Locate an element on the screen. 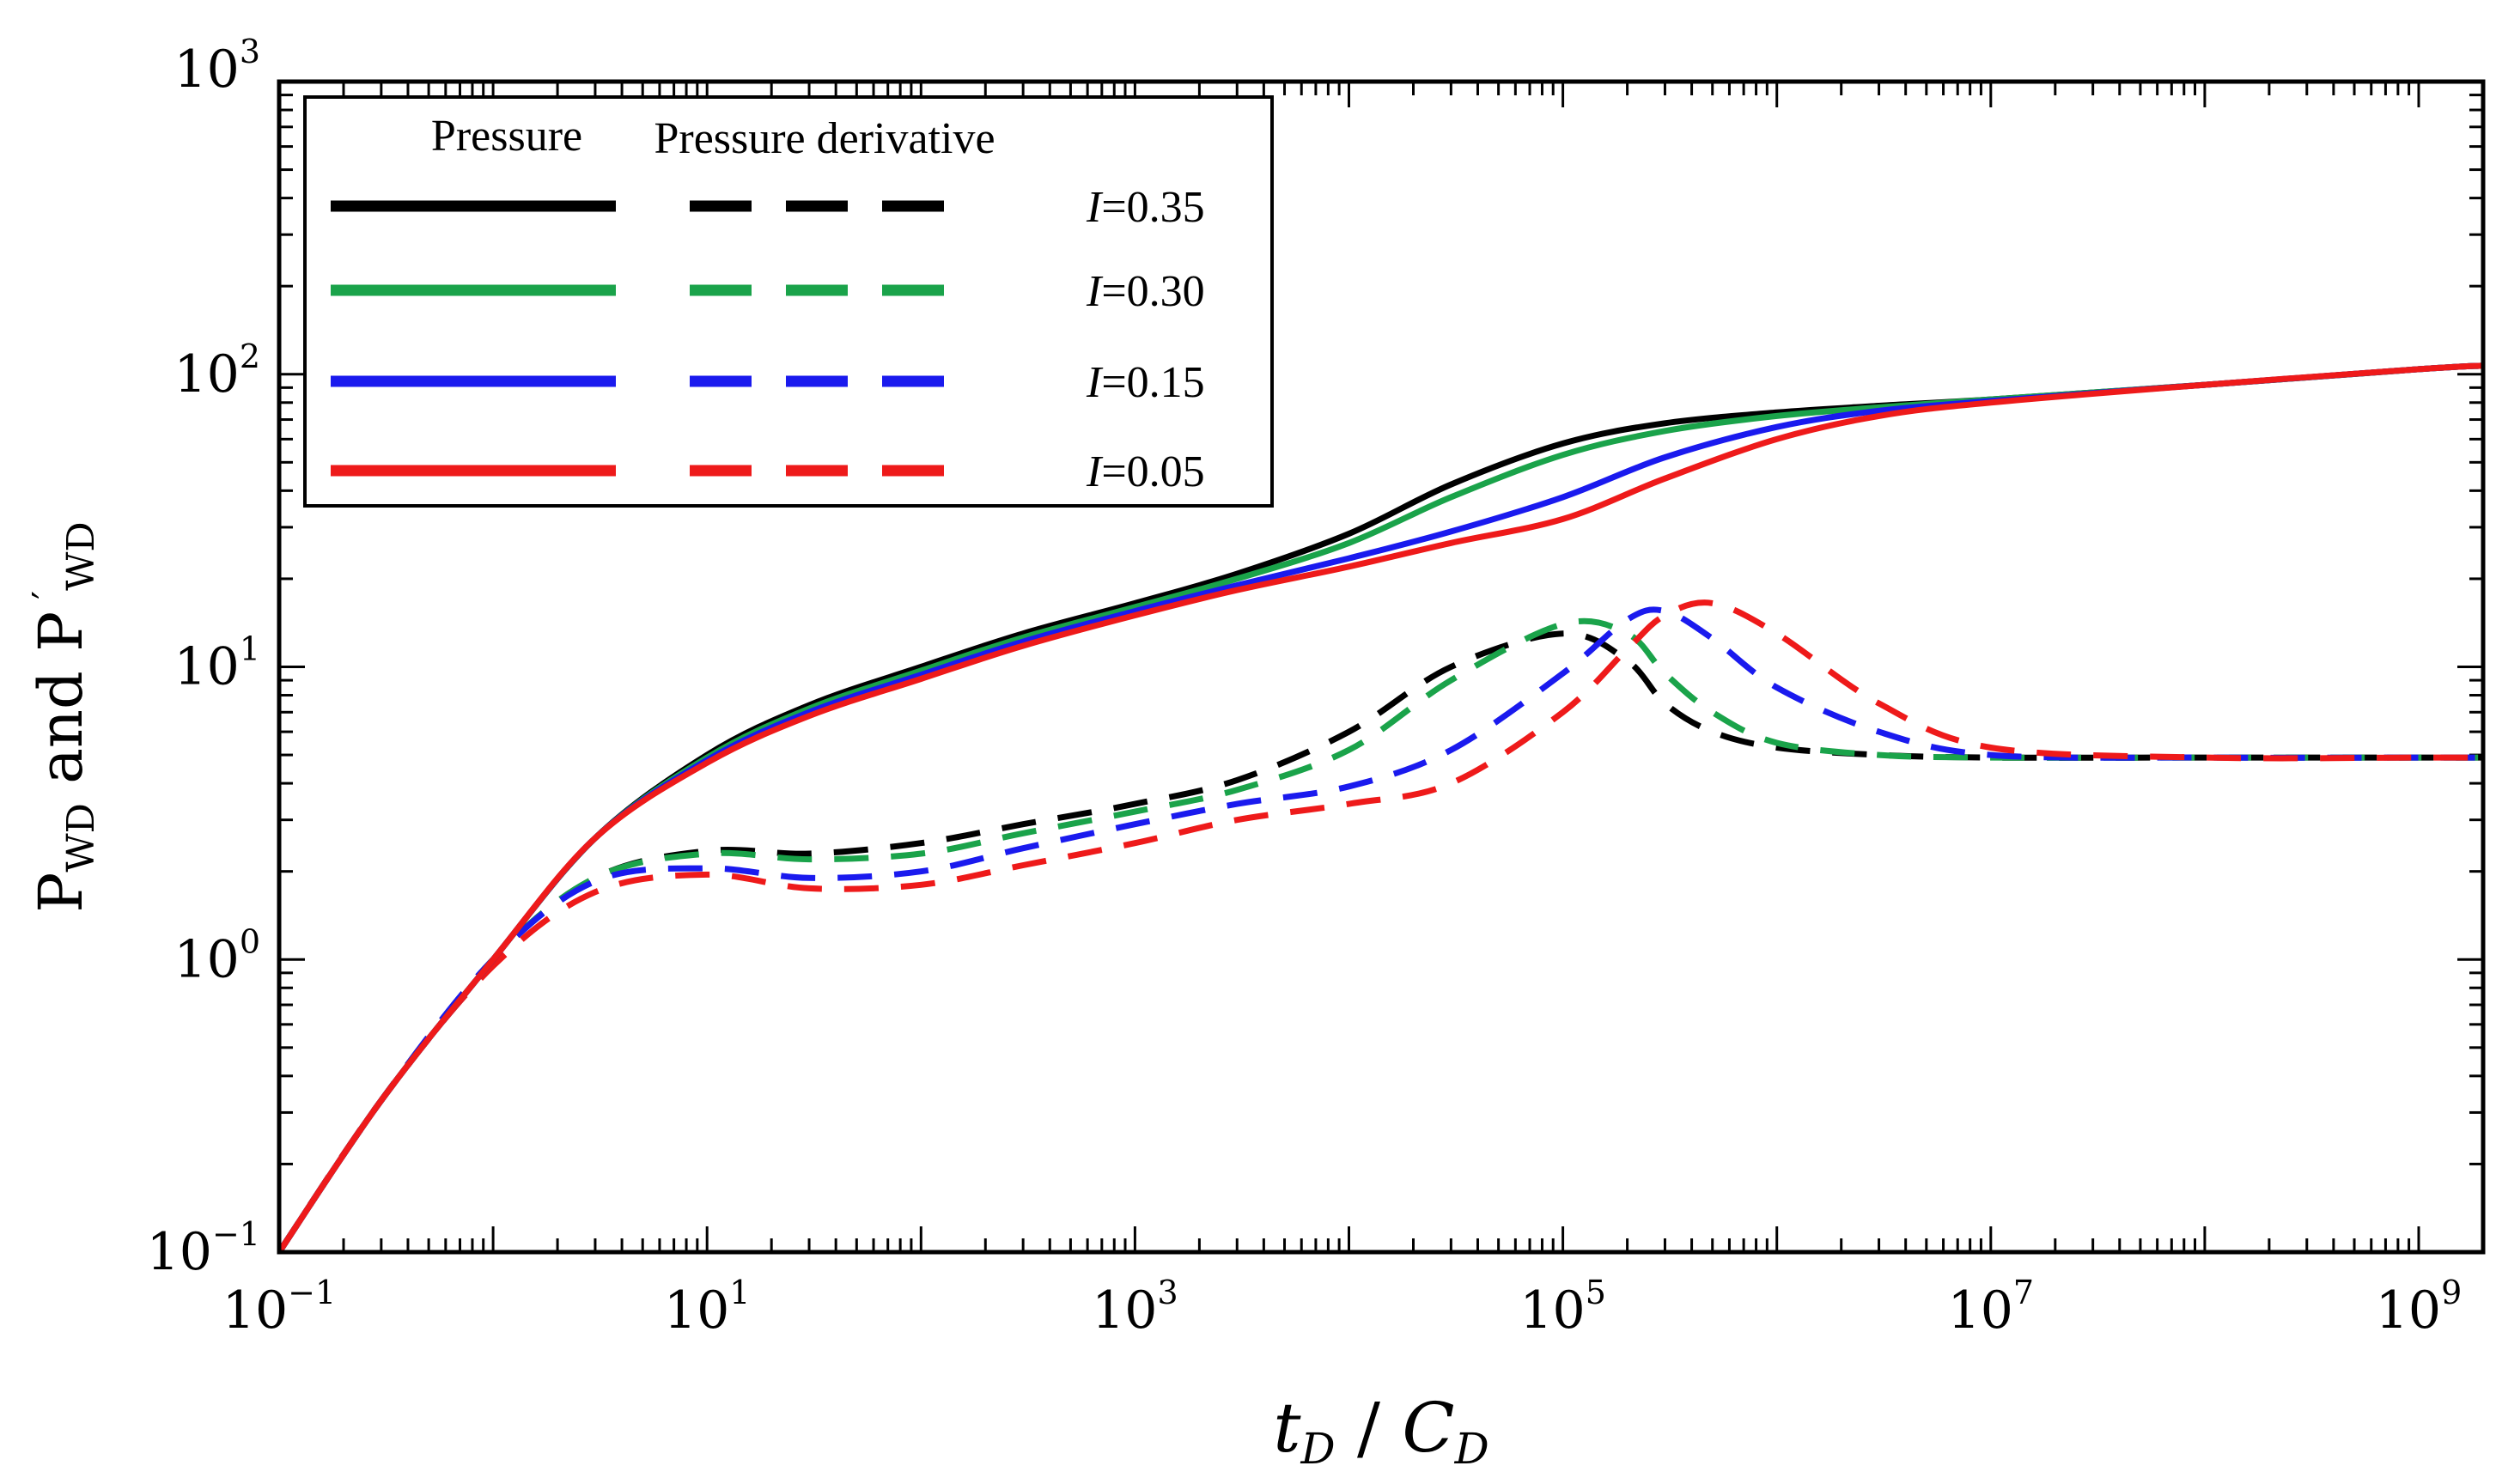 The width and height of the screenshot is (2496, 1484). y-tick-label-exp: 1 is located at coordinates (250, 649).